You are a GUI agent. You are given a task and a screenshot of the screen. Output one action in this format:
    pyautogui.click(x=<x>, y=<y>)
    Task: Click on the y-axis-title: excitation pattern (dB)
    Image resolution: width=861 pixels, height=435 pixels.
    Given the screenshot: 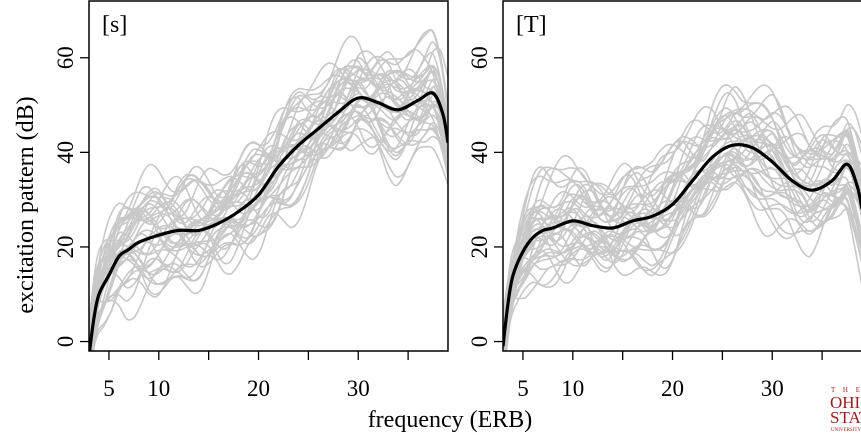 What is the action you would take?
    pyautogui.click(x=26, y=204)
    